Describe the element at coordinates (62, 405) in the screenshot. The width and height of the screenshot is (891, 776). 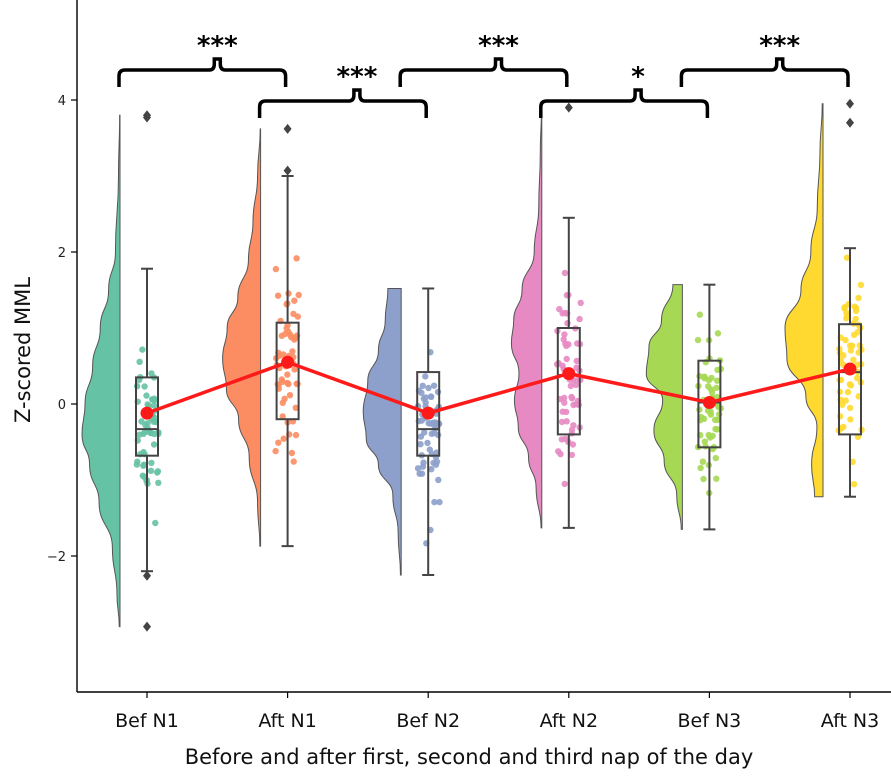
I see `y-tick-label: 0` at that location.